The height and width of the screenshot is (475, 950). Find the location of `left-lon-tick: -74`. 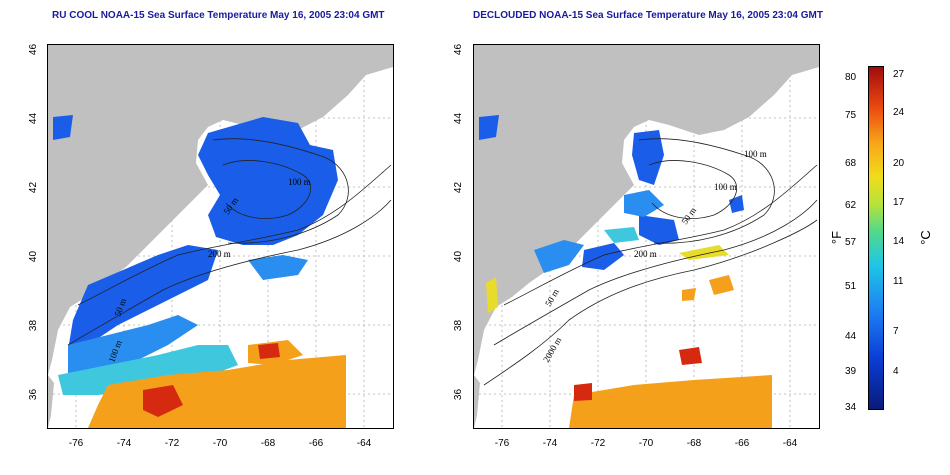

left-lon-tick: -74 is located at coordinates (124, 443).